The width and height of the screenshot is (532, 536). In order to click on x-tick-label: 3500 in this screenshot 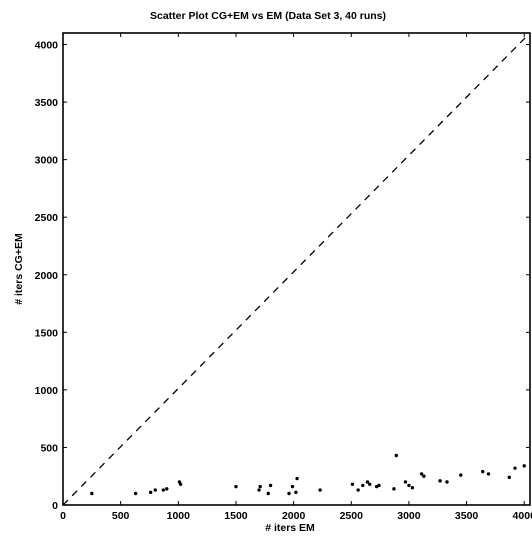, I will do `click(467, 516)`.